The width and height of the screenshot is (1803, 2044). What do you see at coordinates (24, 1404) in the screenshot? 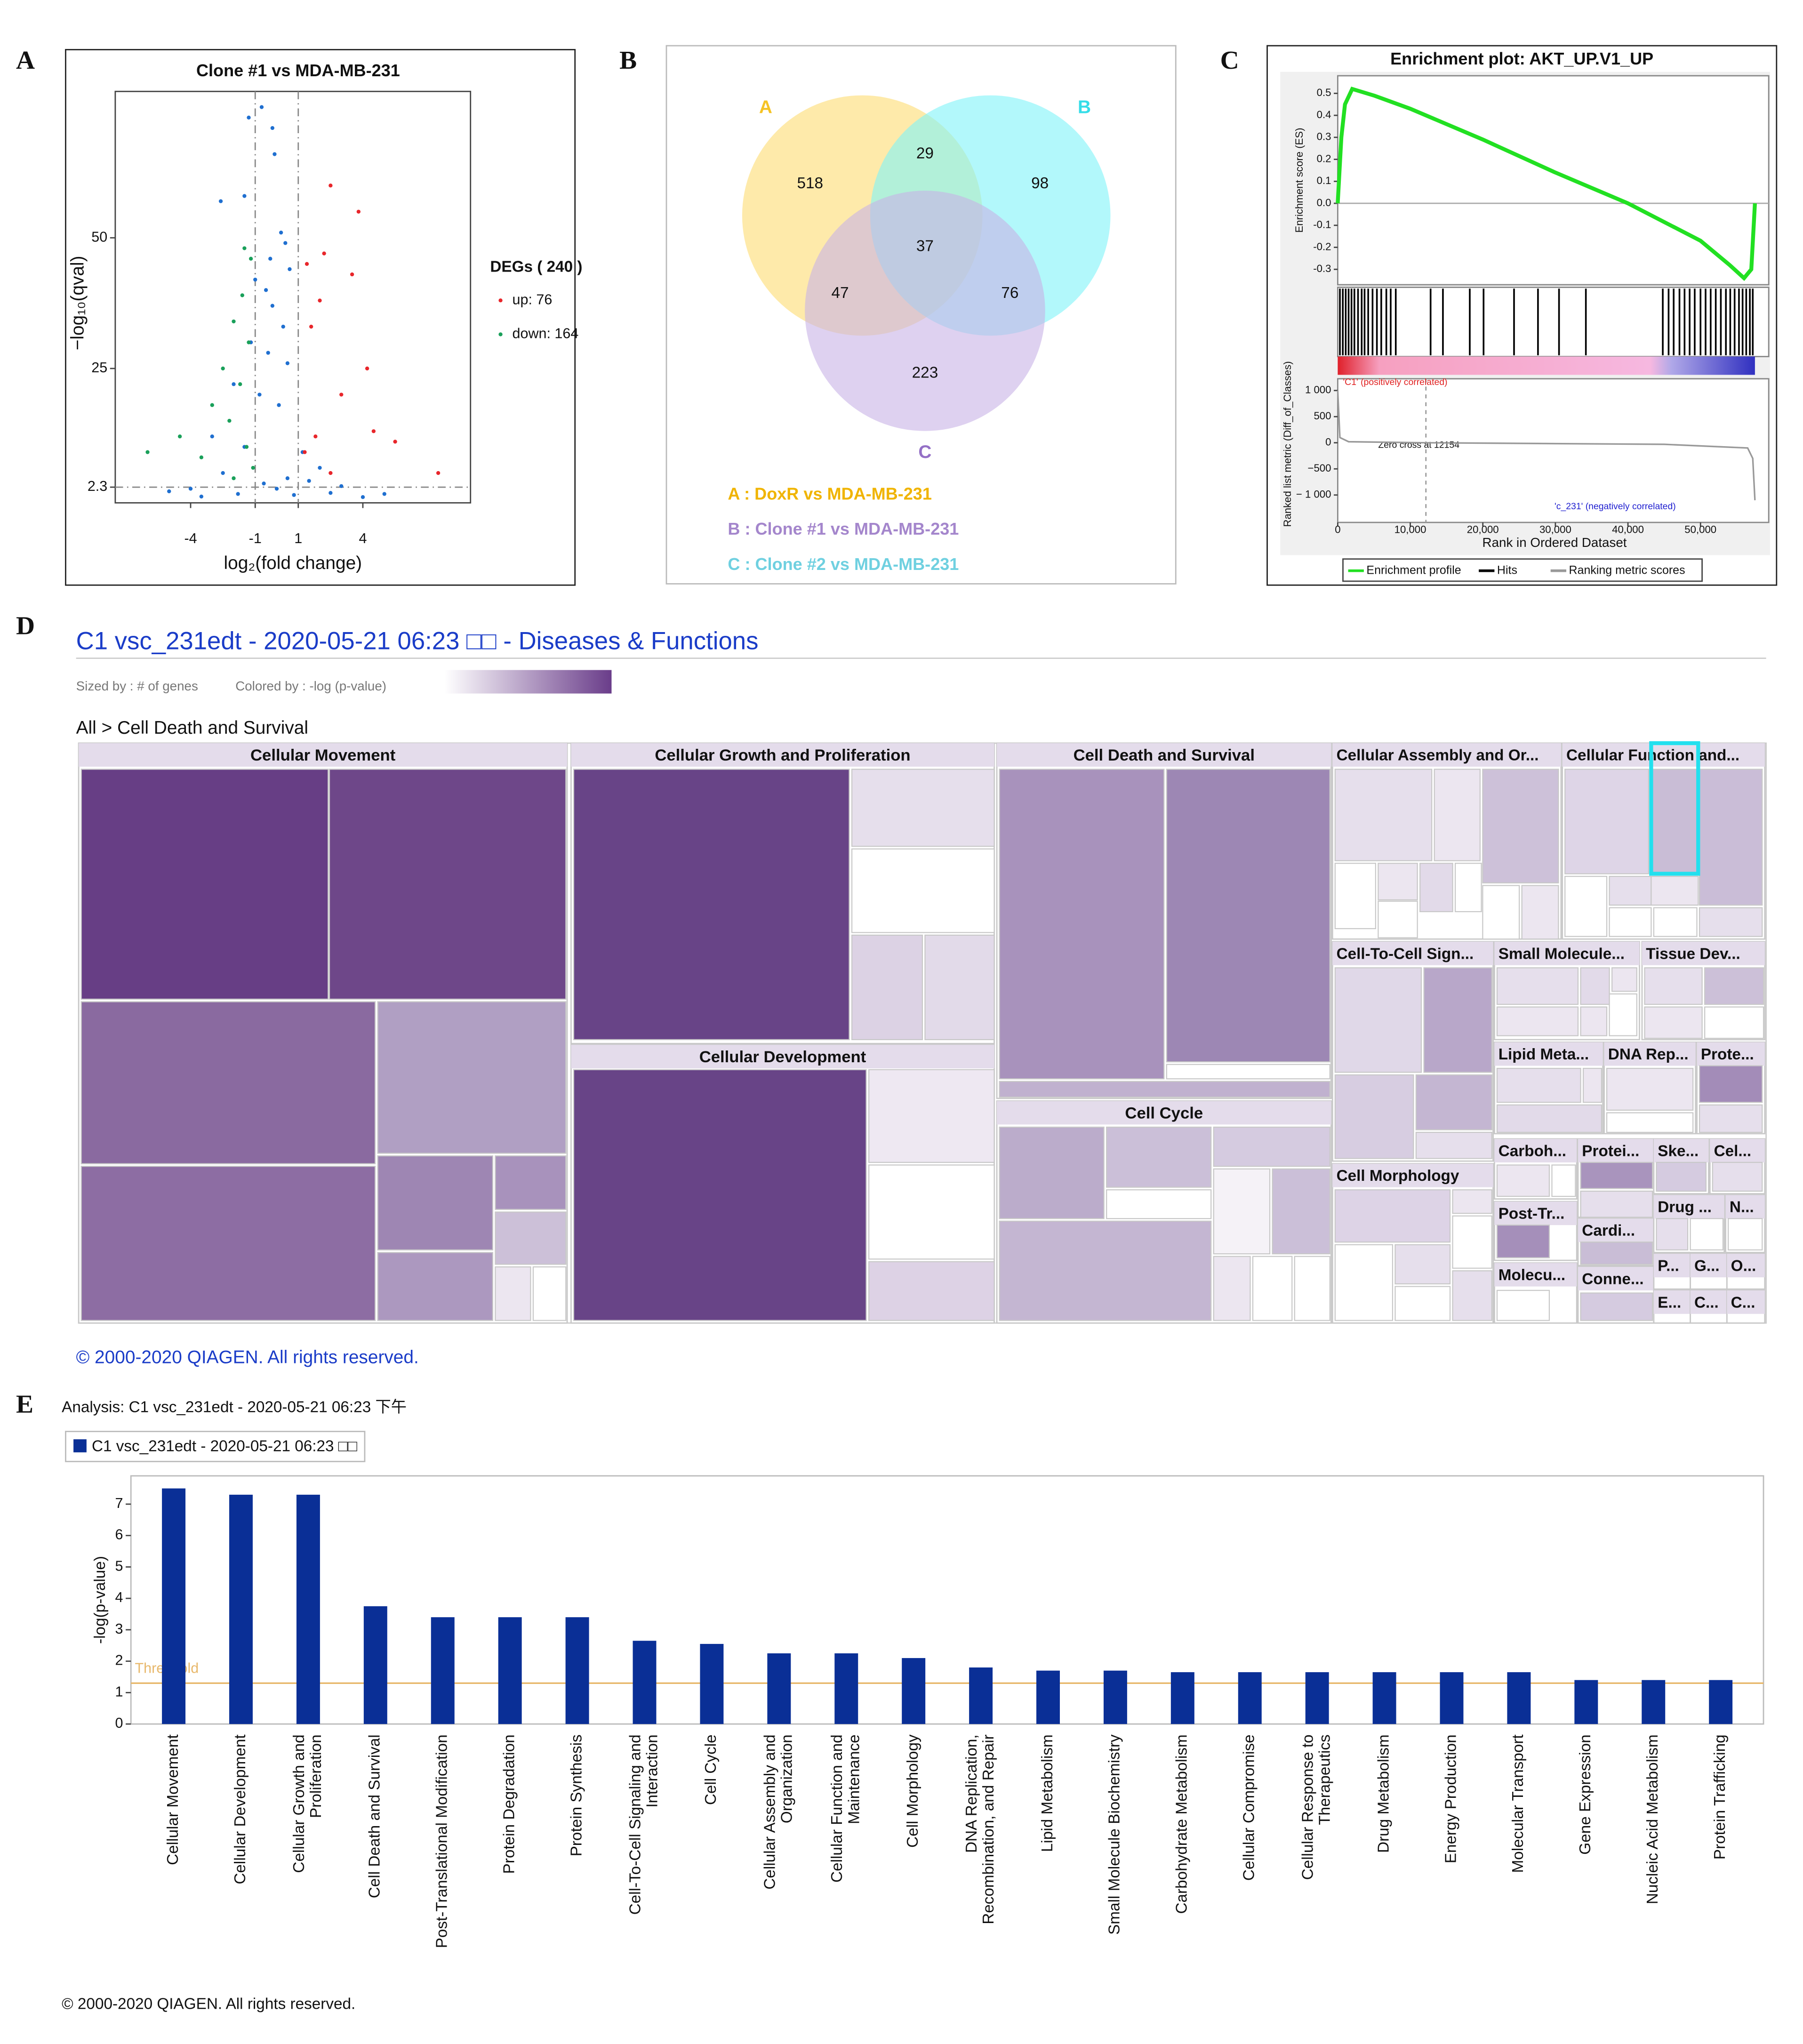
I see `panel-label: E` at bounding box center [24, 1404].